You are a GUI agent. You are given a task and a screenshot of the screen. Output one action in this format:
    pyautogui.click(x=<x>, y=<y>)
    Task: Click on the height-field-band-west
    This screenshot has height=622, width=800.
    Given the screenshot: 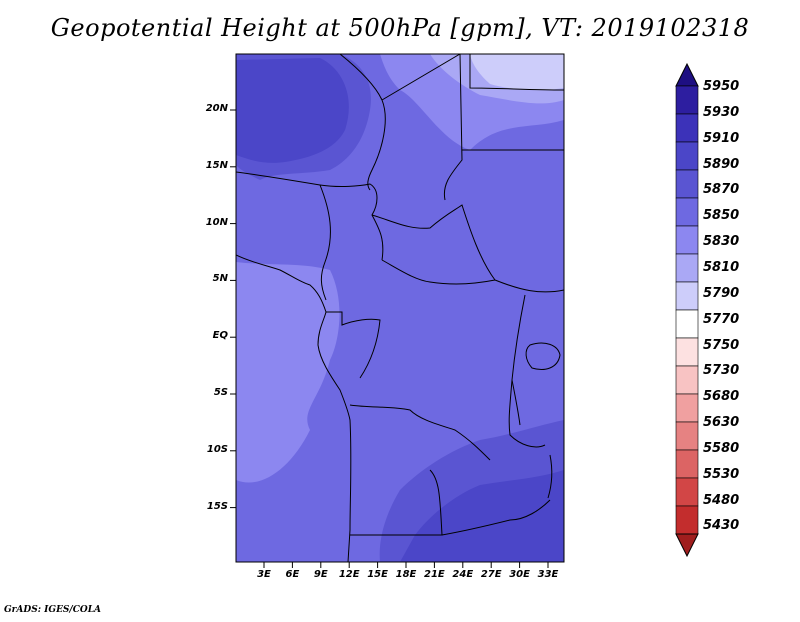 What is the action you would take?
    pyautogui.click(x=288, y=372)
    